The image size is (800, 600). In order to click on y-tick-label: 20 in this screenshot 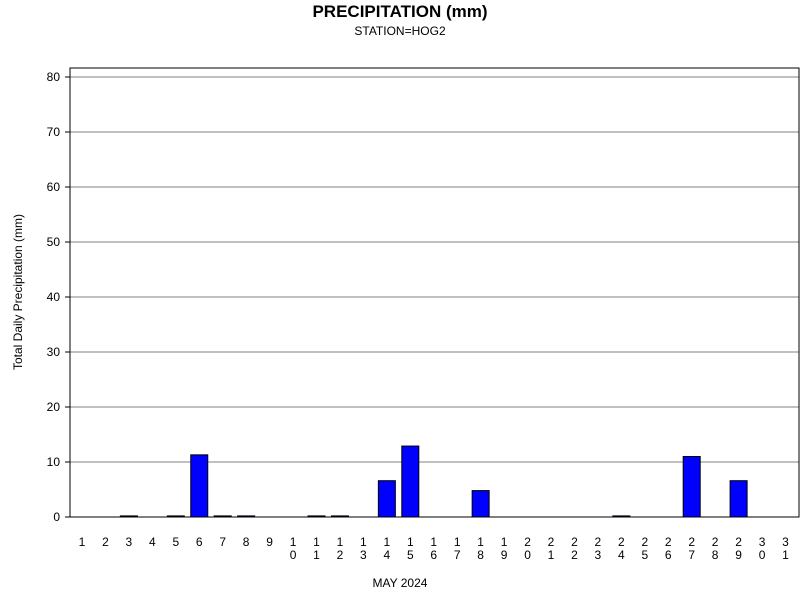, I will do `click(54, 407)`.